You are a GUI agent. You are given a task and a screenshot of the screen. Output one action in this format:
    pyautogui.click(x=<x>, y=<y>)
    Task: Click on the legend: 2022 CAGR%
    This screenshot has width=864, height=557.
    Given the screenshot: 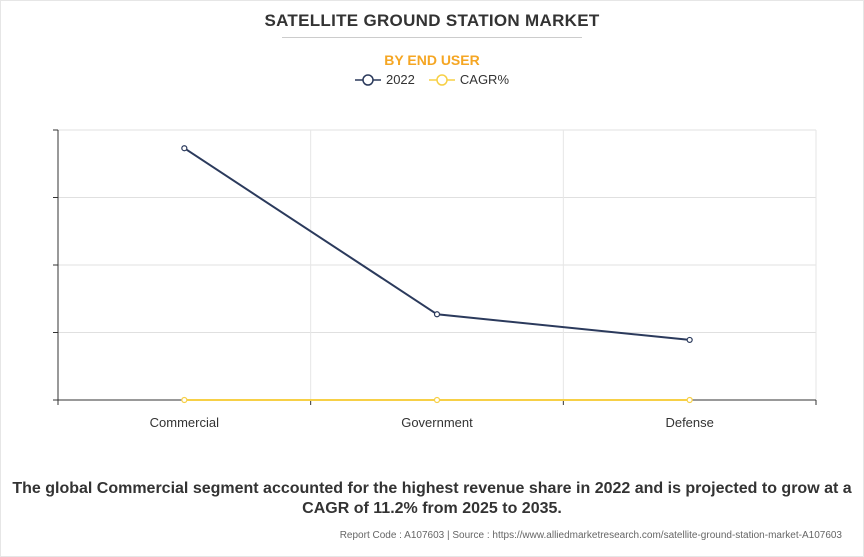 What is the action you would take?
    pyautogui.click(x=432, y=79)
    